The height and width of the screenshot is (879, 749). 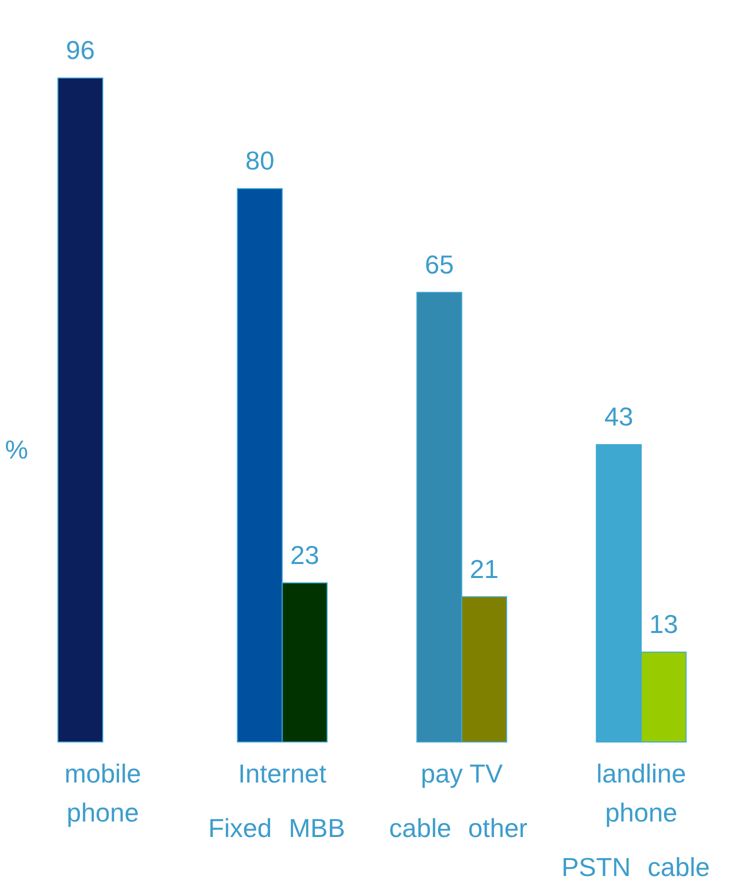 I want to click on x-tick-label: Internet, so click(x=283, y=773).